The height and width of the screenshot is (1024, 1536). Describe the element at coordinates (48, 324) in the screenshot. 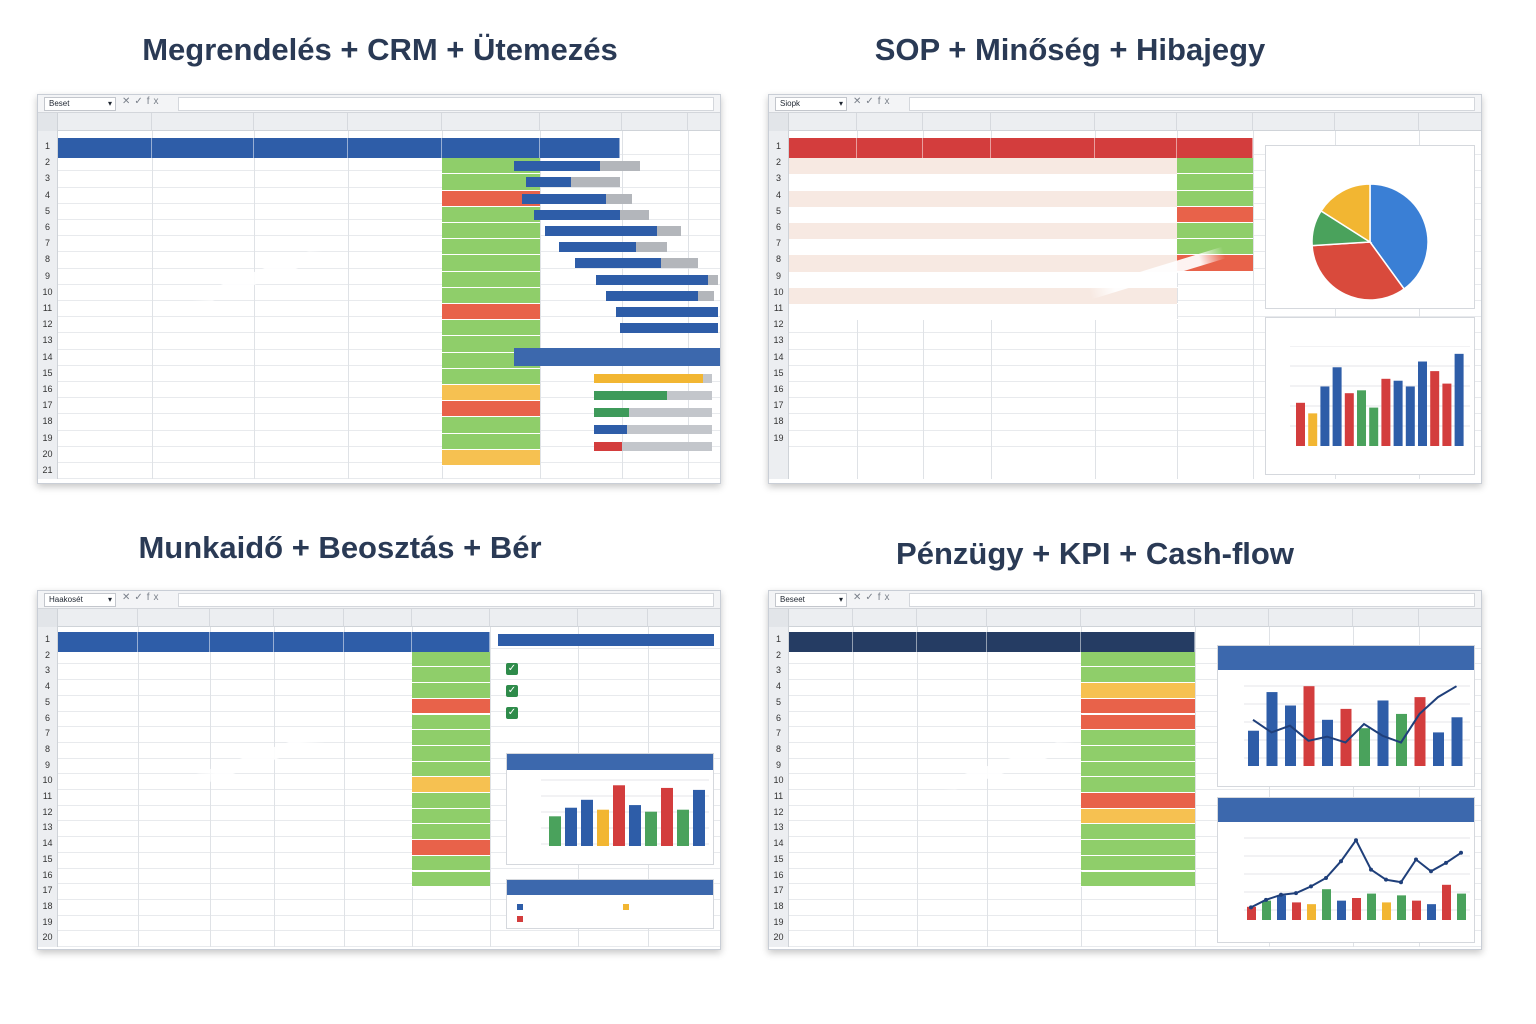

I see `row-number: 12` at that location.